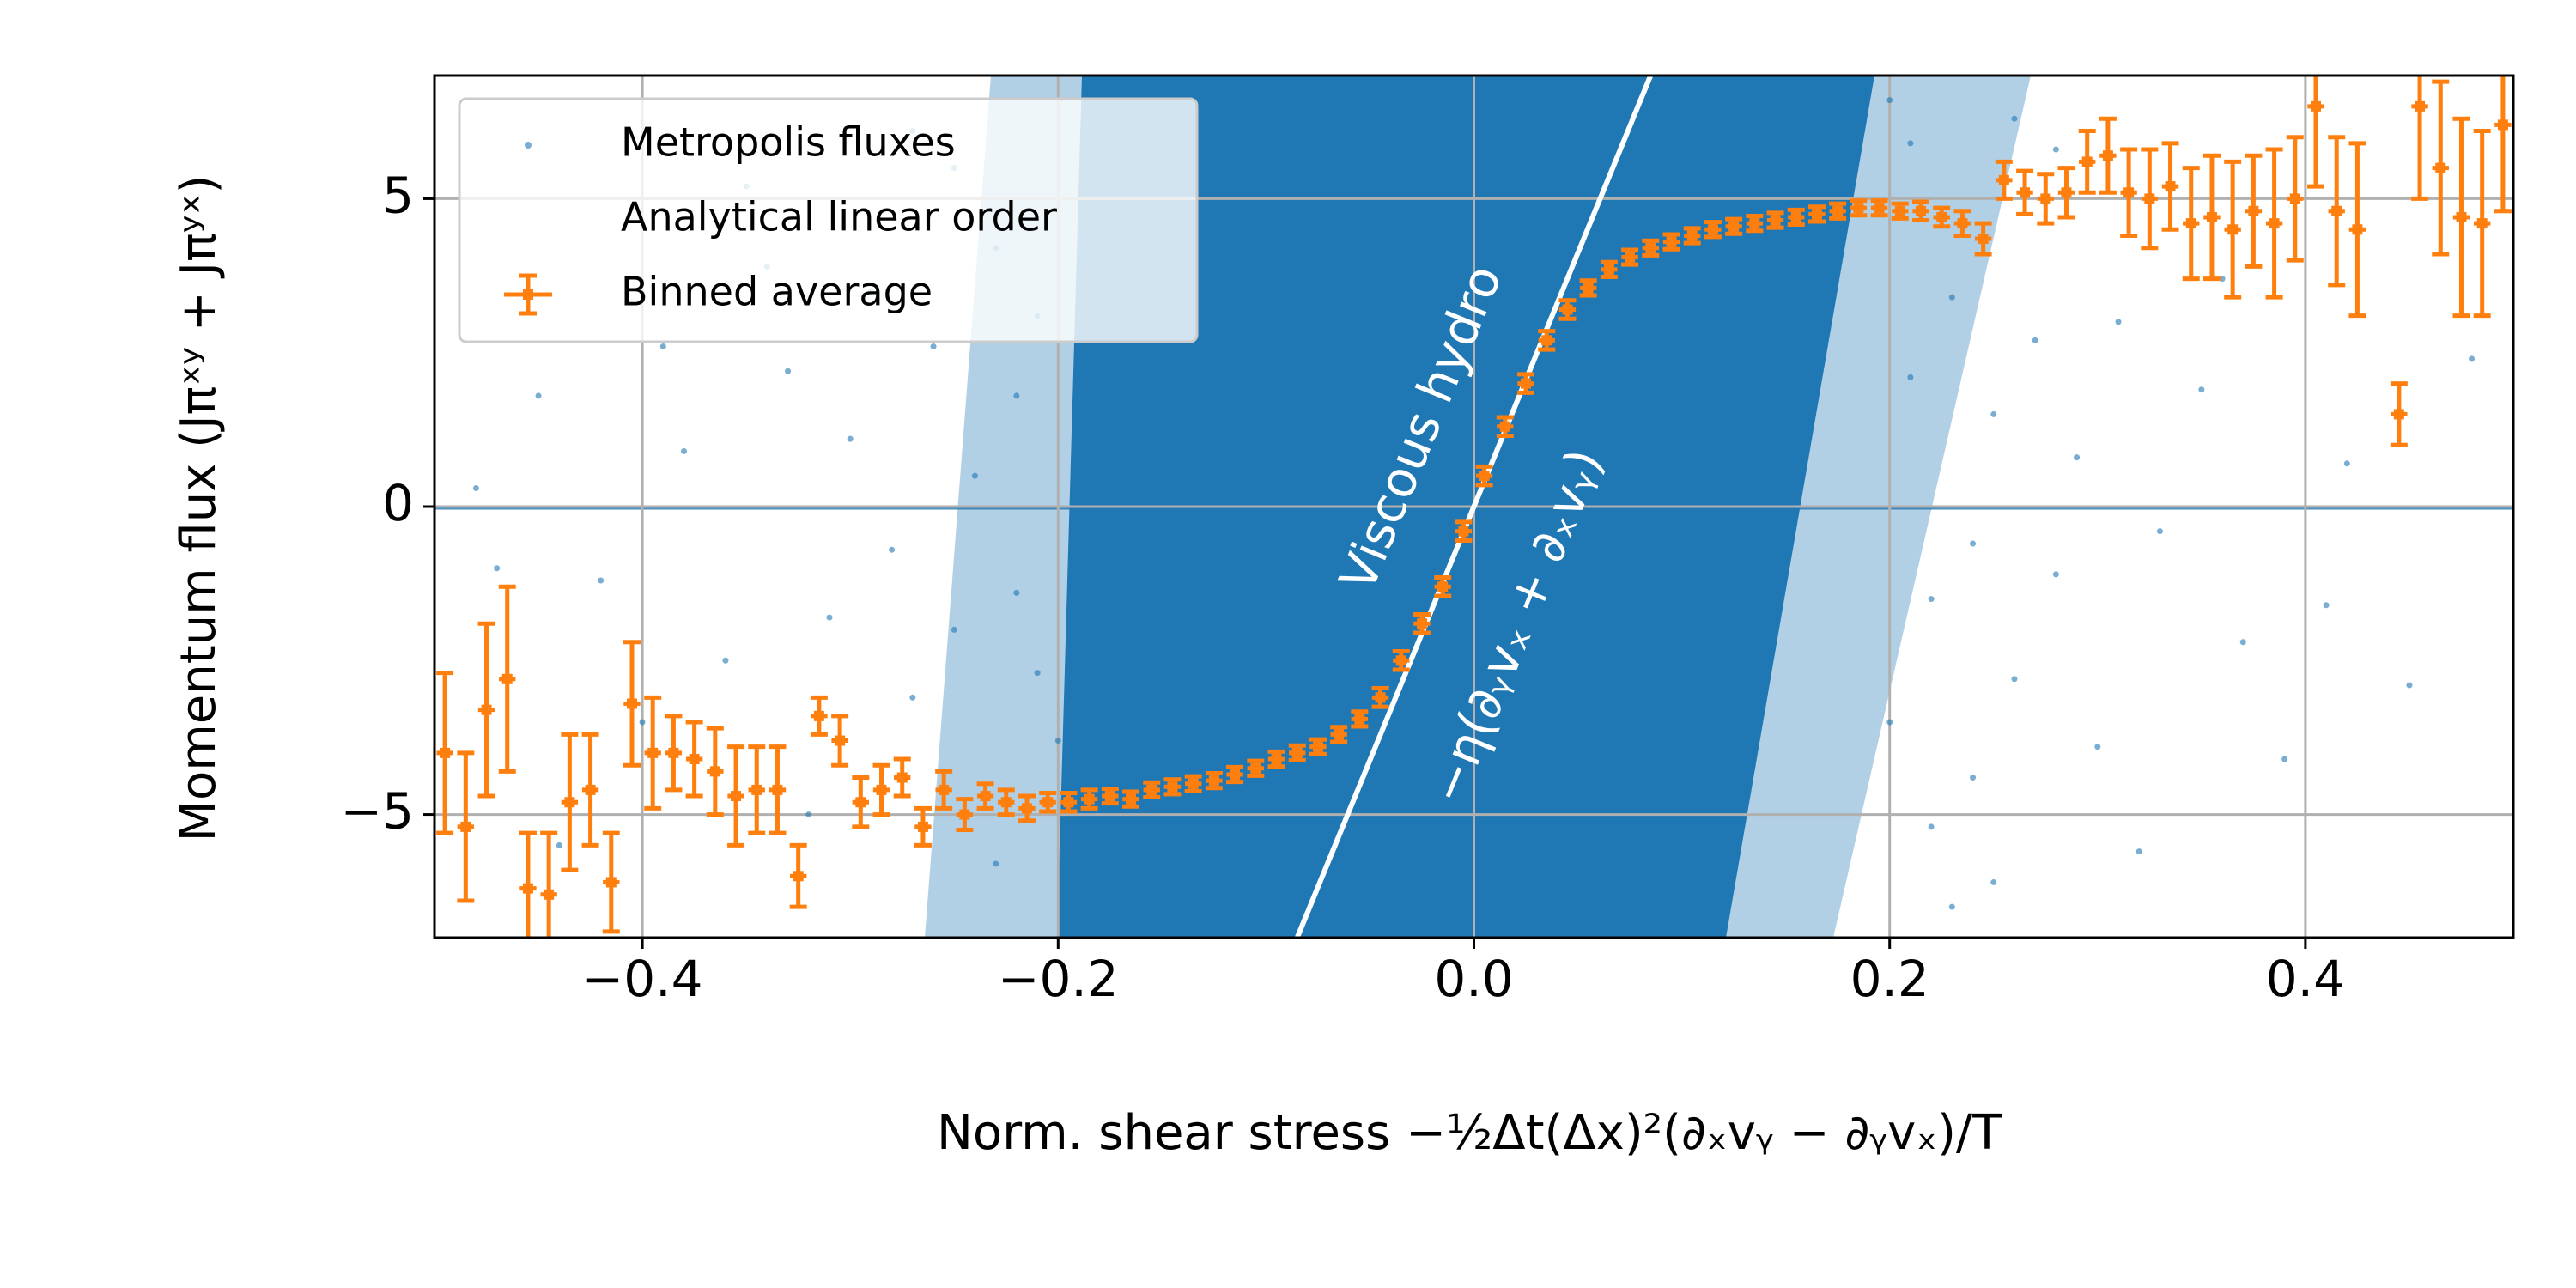  What do you see at coordinates (777, 292) in the screenshot?
I see `legend-label: Binned average` at bounding box center [777, 292].